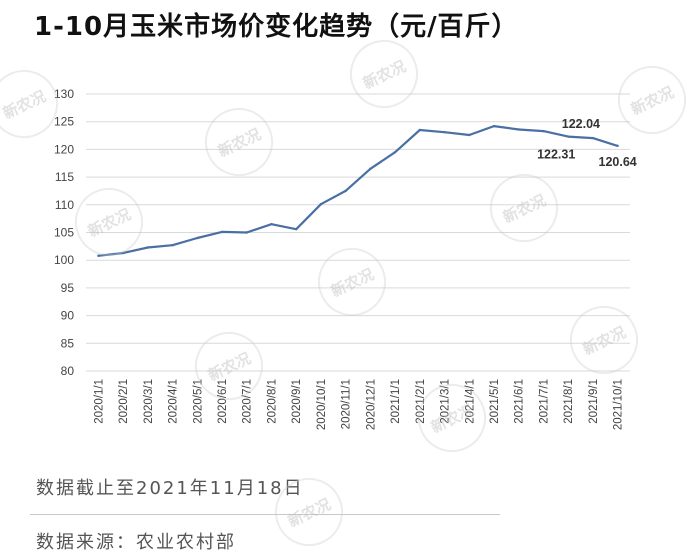 The height and width of the screenshot is (557, 700). What do you see at coordinates (170, 488) in the screenshot?
I see `data-cutoff-note: 数据截止至2021年11月18日` at bounding box center [170, 488].